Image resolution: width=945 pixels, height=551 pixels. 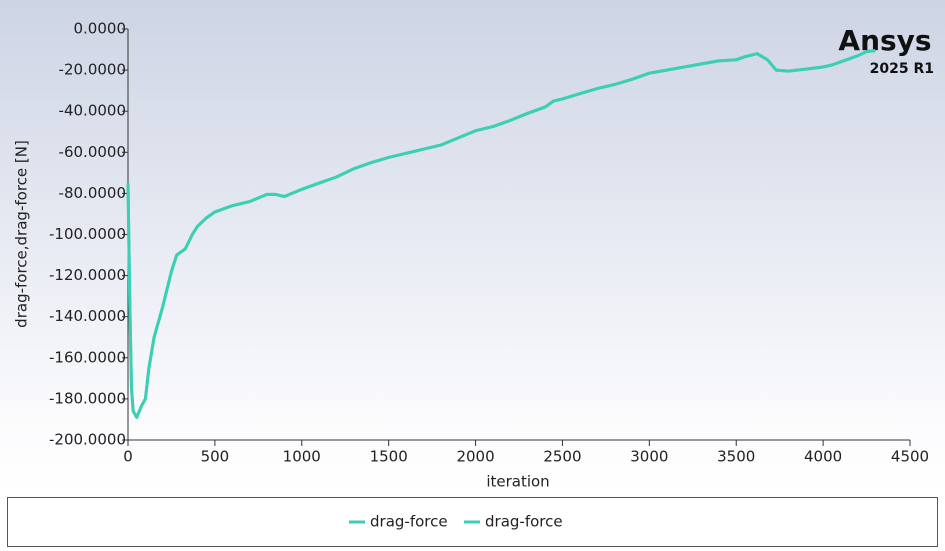 I want to click on y-tick-label: -80.0000, so click(x=92, y=193).